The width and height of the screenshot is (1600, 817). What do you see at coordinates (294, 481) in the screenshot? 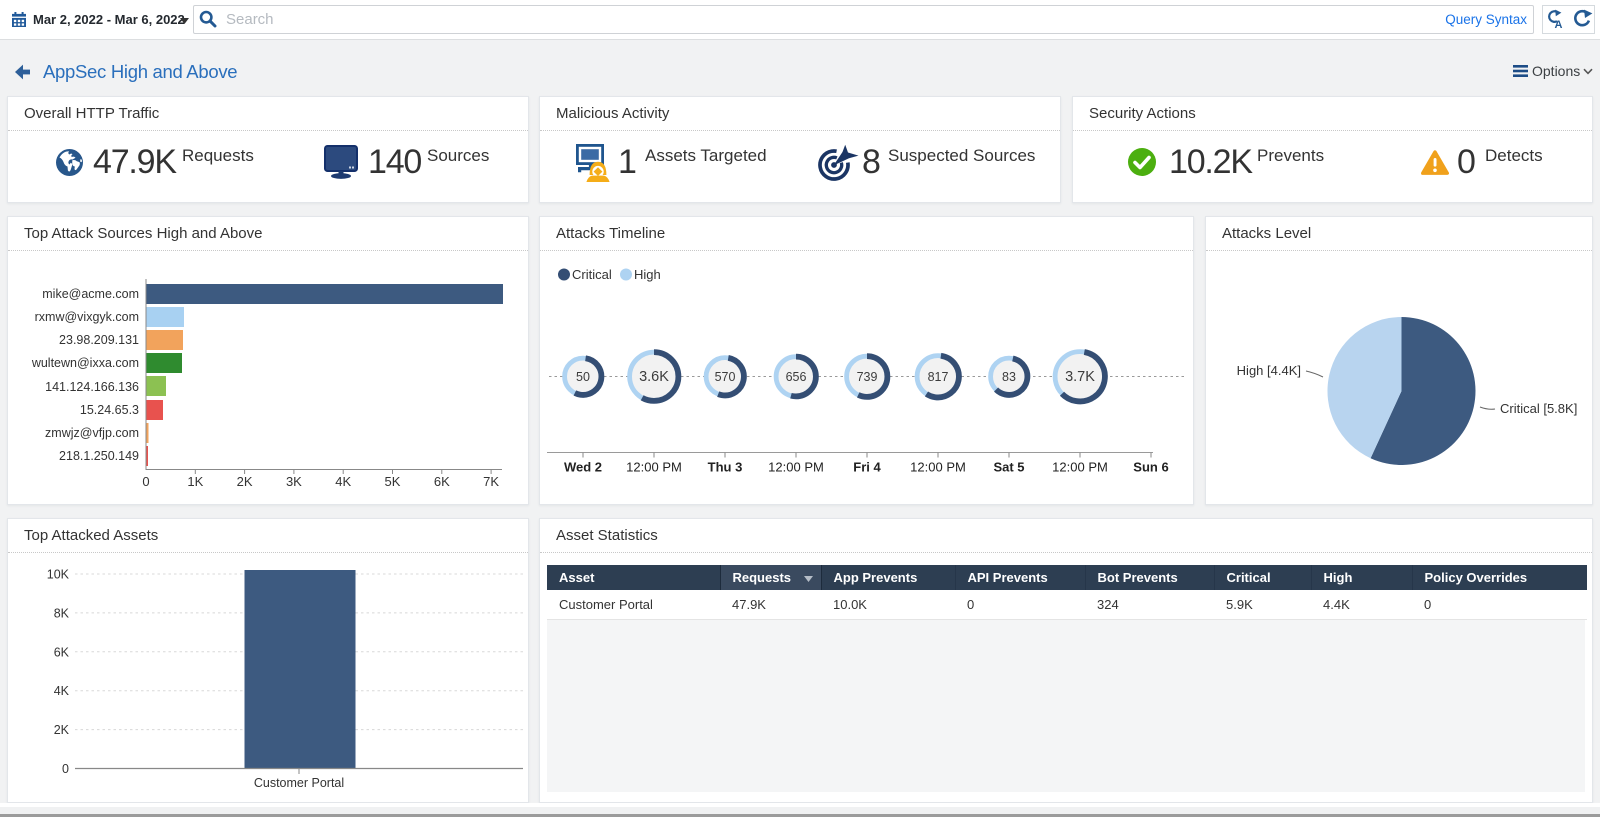
I see `svg-text: 3K` at bounding box center [294, 481].